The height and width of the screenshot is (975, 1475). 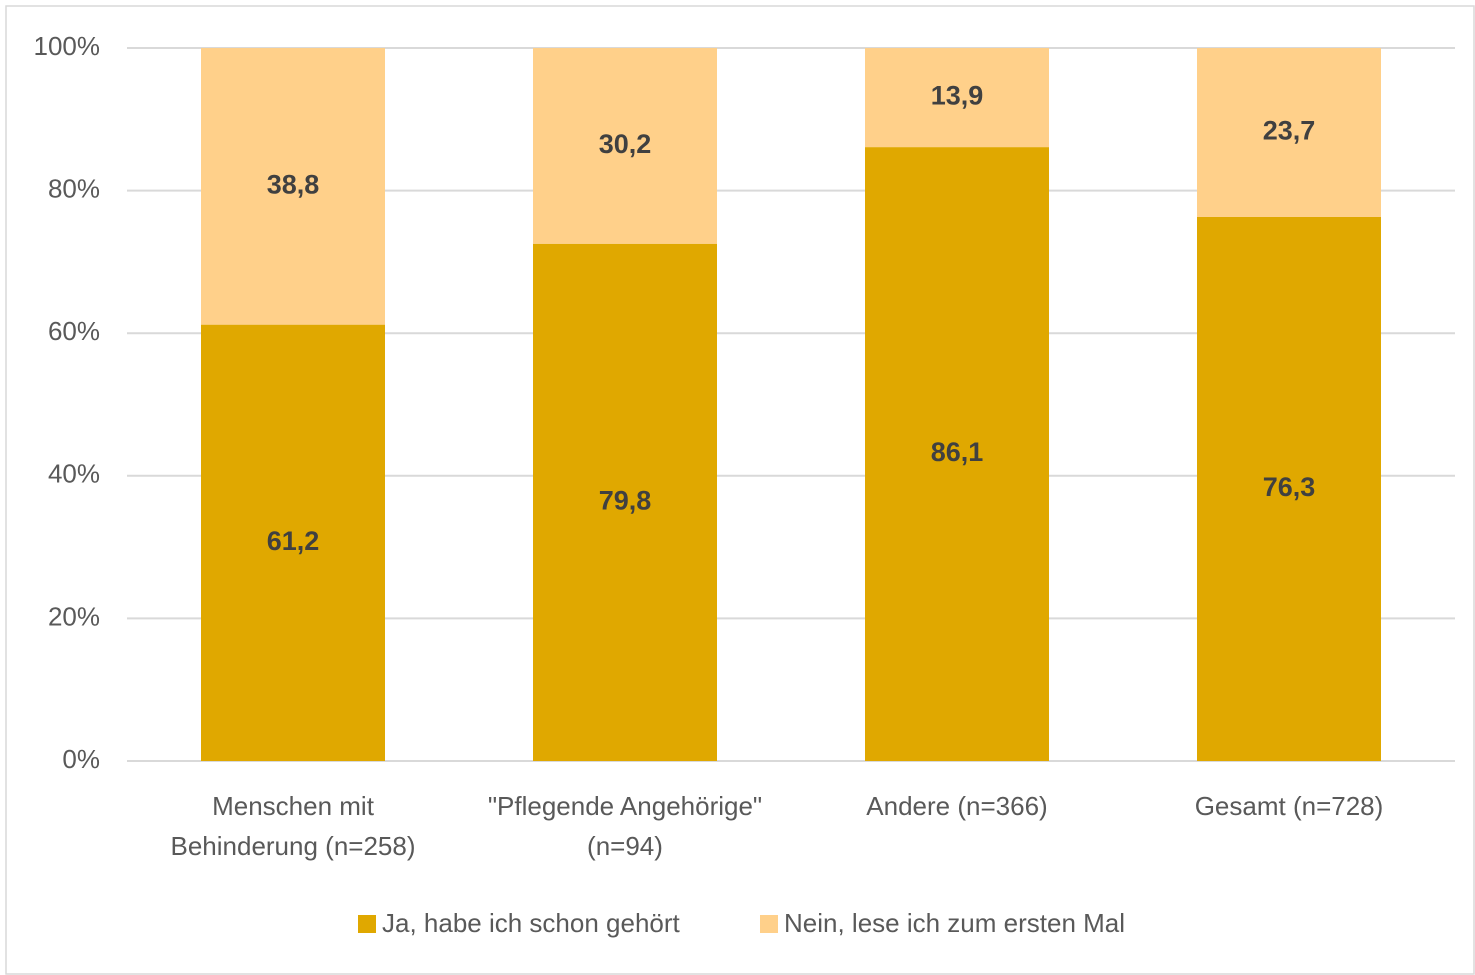 I want to click on data-label: 76,3, so click(x=1289, y=487).